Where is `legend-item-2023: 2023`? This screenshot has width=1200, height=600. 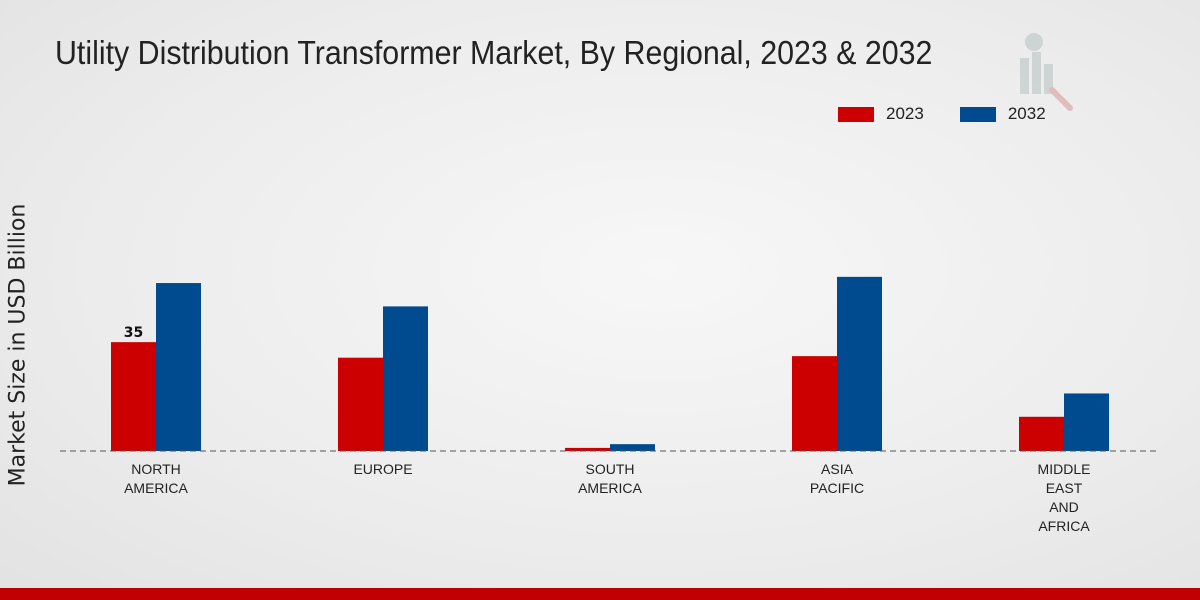
legend-item-2023: 2023 is located at coordinates (881, 114).